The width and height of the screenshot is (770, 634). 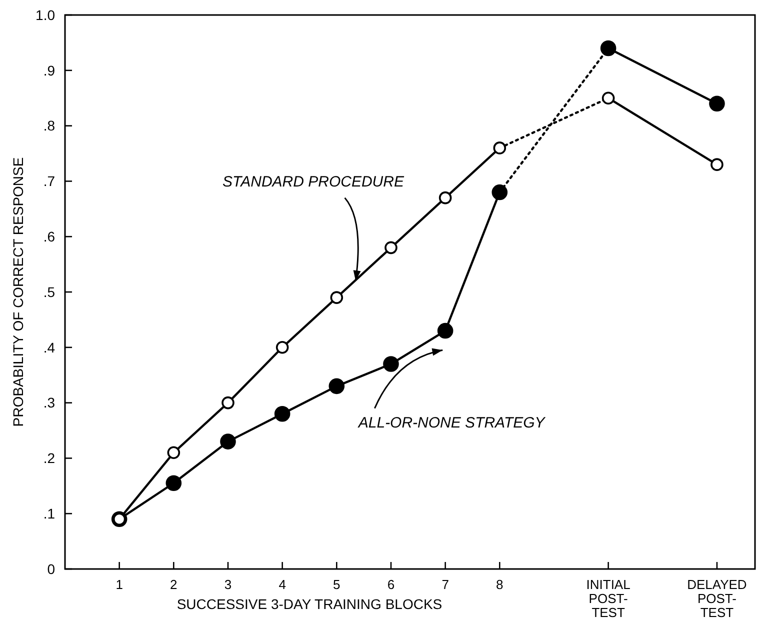 What do you see at coordinates (49, 292) in the screenshot?
I see `y-tick-label: .5` at bounding box center [49, 292].